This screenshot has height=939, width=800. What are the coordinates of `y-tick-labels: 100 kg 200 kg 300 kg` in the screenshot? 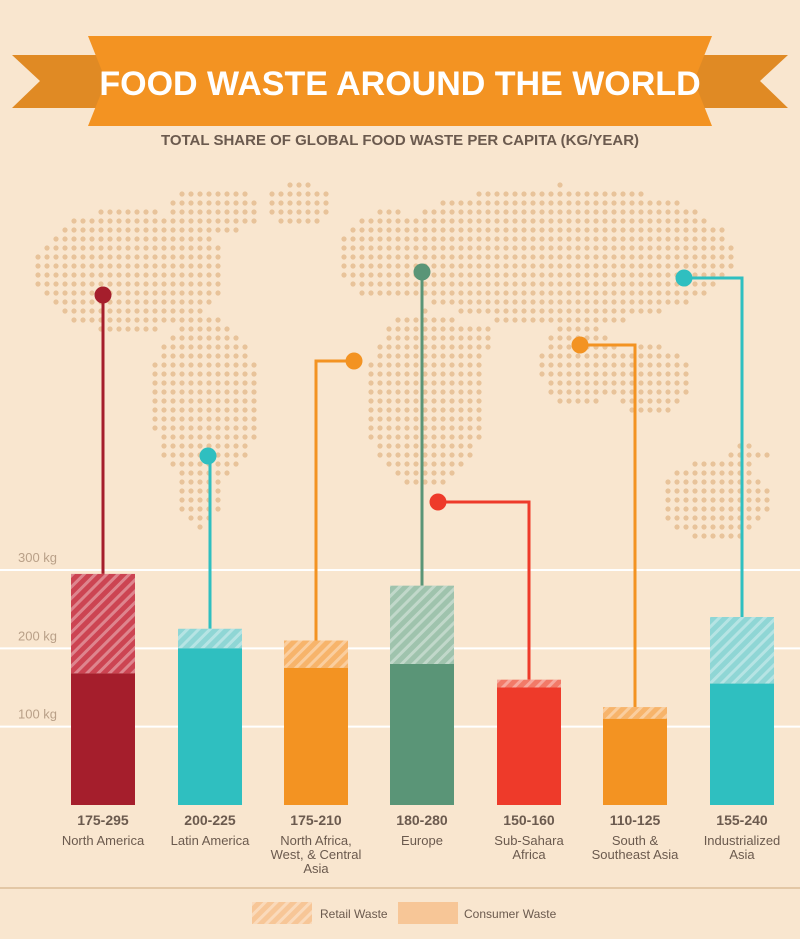 It's located at (37, 636).